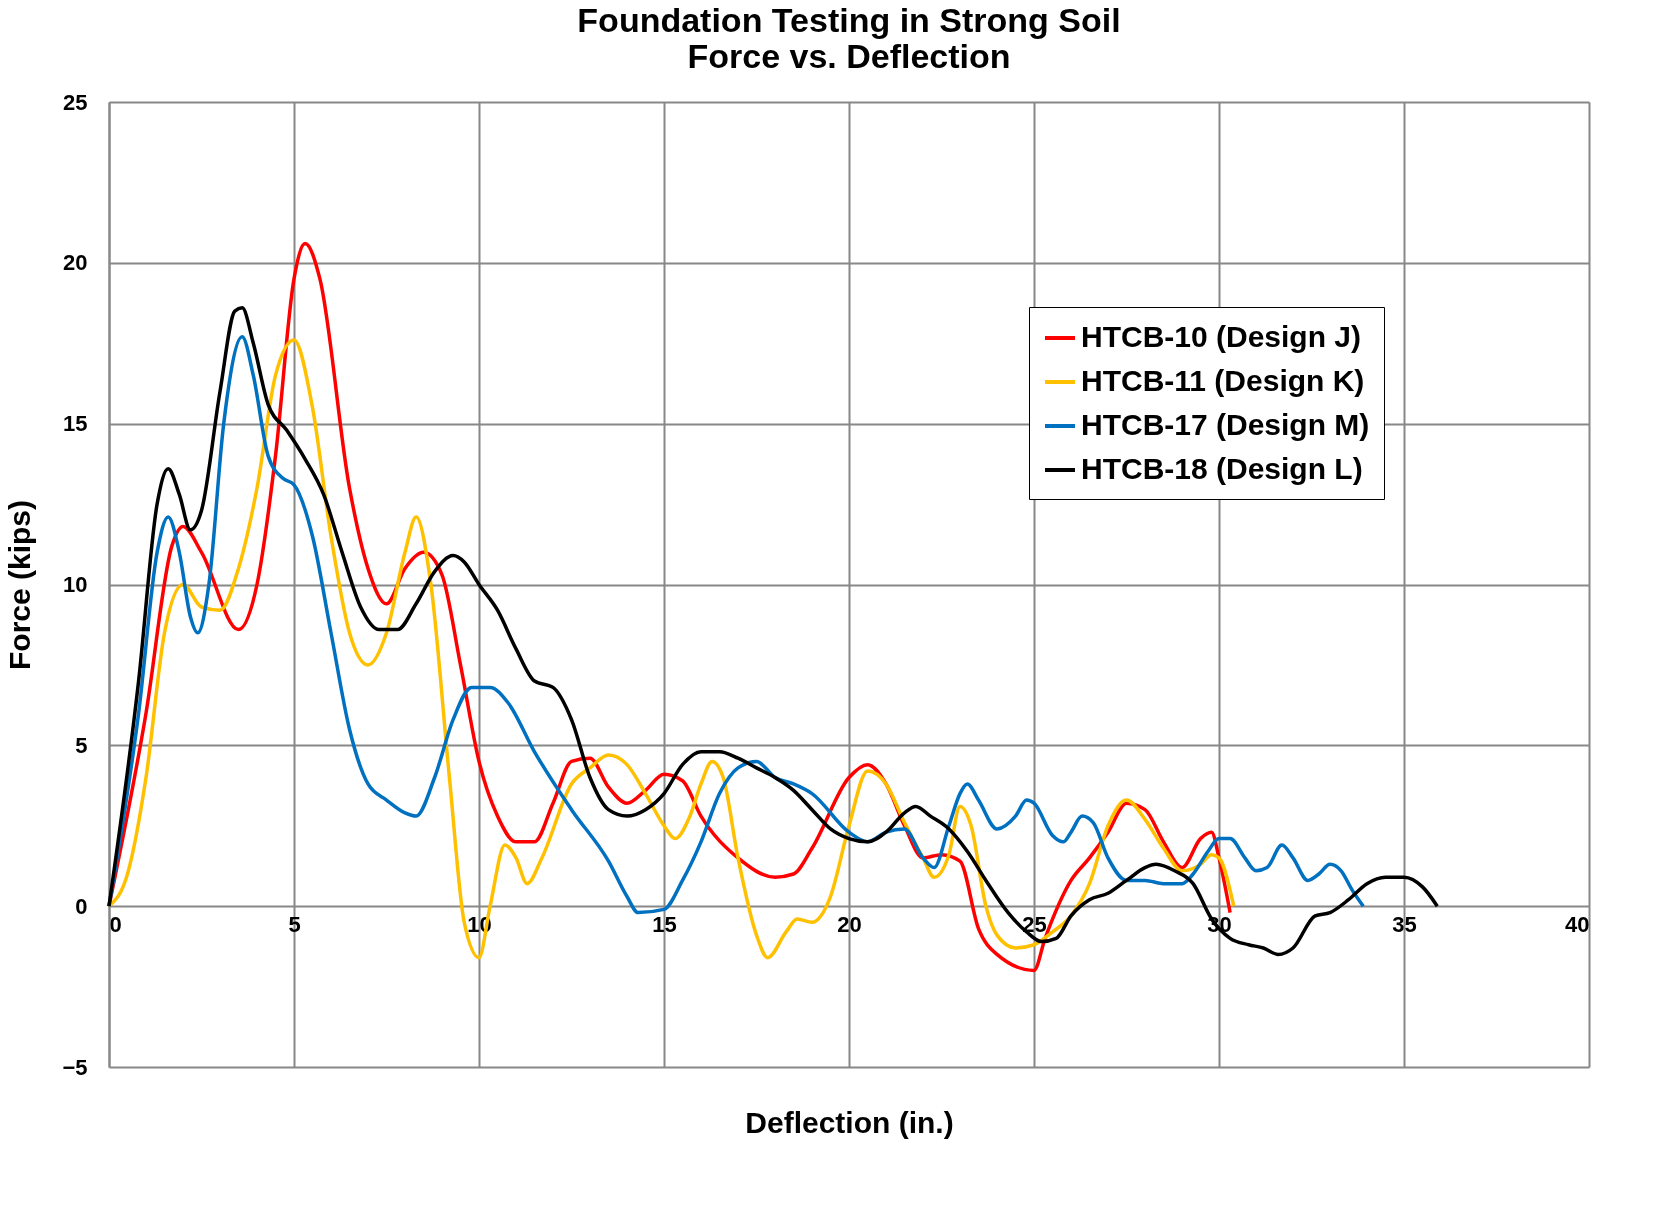 The image size is (1673, 1209). What do you see at coordinates (849, 1122) in the screenshot?
I see `x-axis-title: Deflection (in.)` at bounding box center [849, 1122].